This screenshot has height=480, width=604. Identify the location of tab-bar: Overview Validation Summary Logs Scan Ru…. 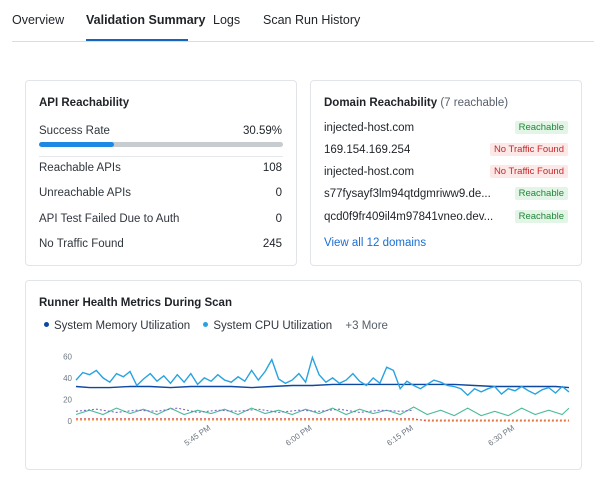
(303, 21).